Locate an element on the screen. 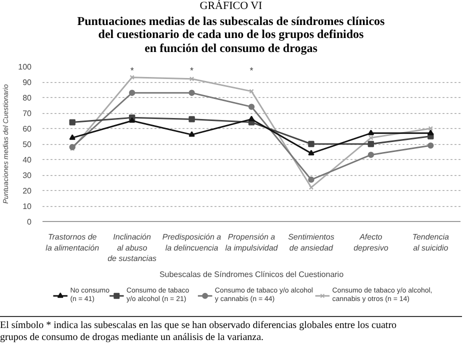 The width and height of the screenshot is (472, 348). y-tick-label: 20 is located at coordinates (27, 191).